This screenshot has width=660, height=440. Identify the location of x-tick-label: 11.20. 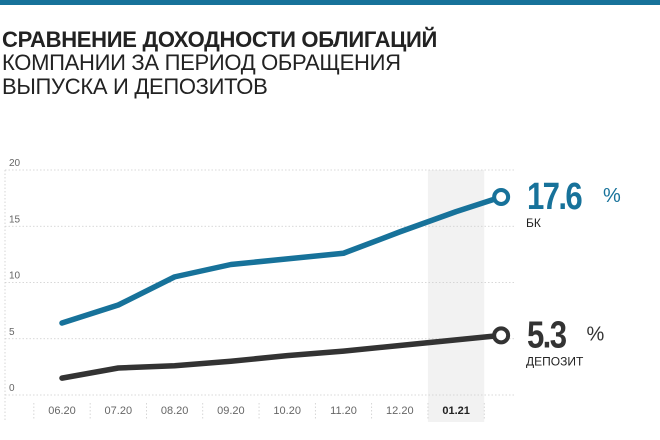
(343, 411).